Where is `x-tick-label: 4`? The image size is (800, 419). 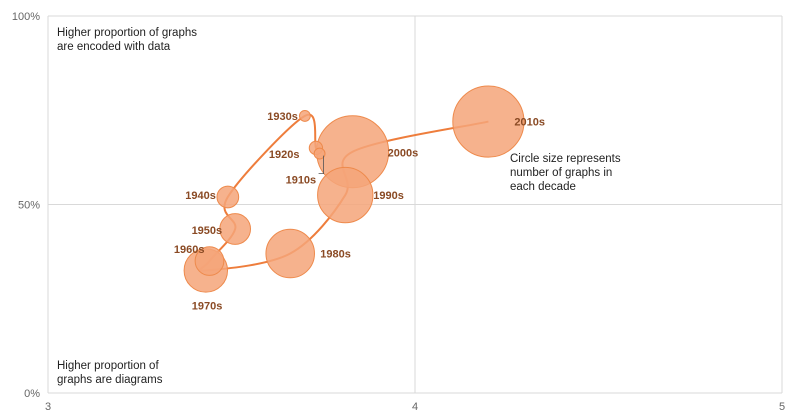
x-tick-label: 4 is located at coordinates (415, 407).